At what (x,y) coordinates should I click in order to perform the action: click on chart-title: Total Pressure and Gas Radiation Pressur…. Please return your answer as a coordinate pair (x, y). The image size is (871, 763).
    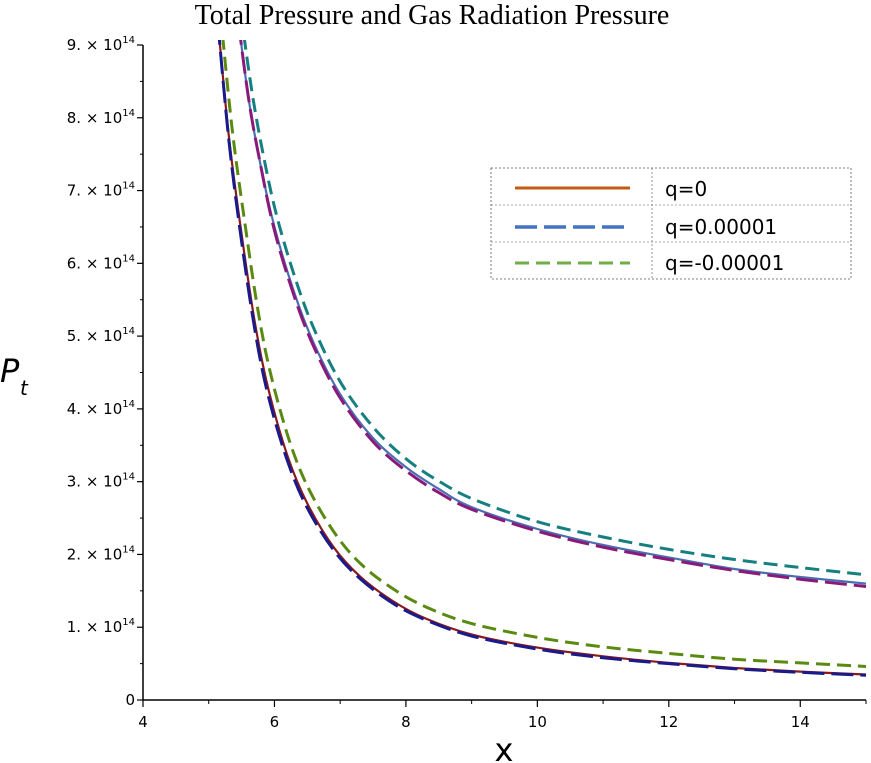
    Looking at the image, I should click on (432, 15).